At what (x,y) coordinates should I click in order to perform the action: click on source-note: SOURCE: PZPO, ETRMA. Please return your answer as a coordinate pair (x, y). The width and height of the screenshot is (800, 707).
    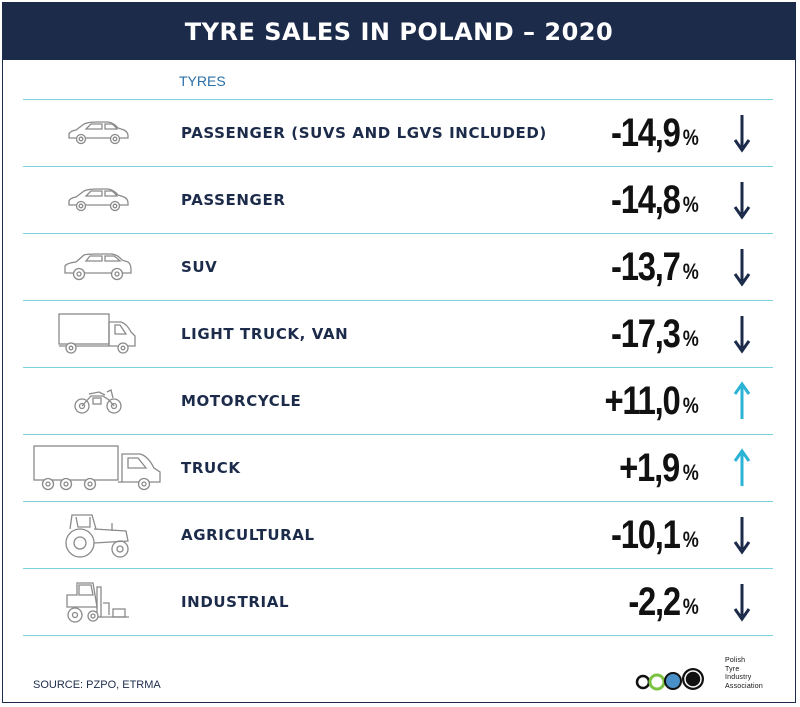
    Looking at the image, I should click on (97, 685).